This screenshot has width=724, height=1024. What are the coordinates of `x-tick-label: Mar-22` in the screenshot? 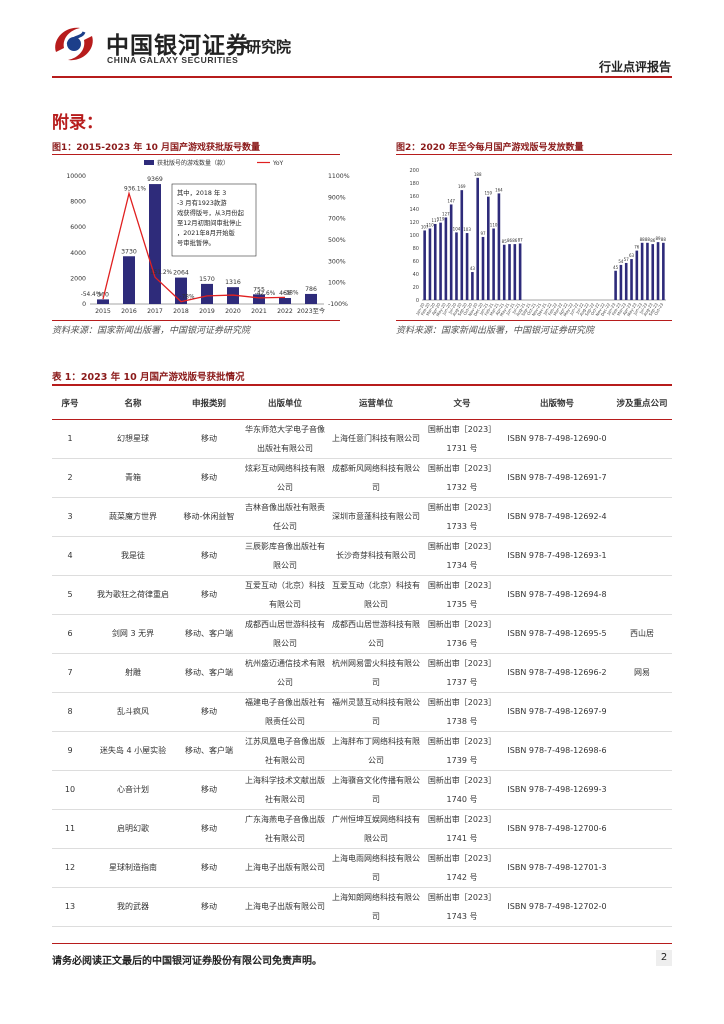 It's located at (557, 309).